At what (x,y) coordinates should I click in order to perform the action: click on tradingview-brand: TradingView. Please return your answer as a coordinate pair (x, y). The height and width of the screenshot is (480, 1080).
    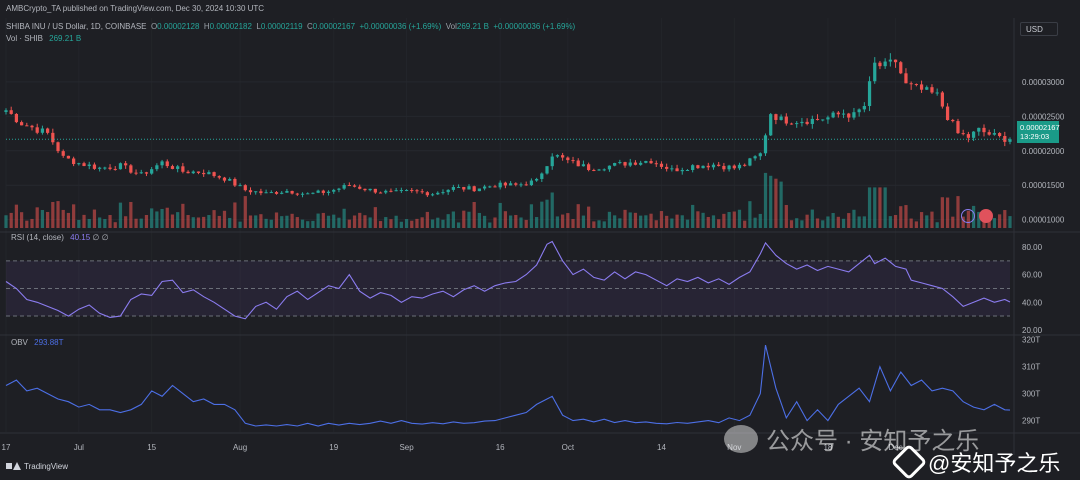
    Looking at the image, I should click on (46, 466).